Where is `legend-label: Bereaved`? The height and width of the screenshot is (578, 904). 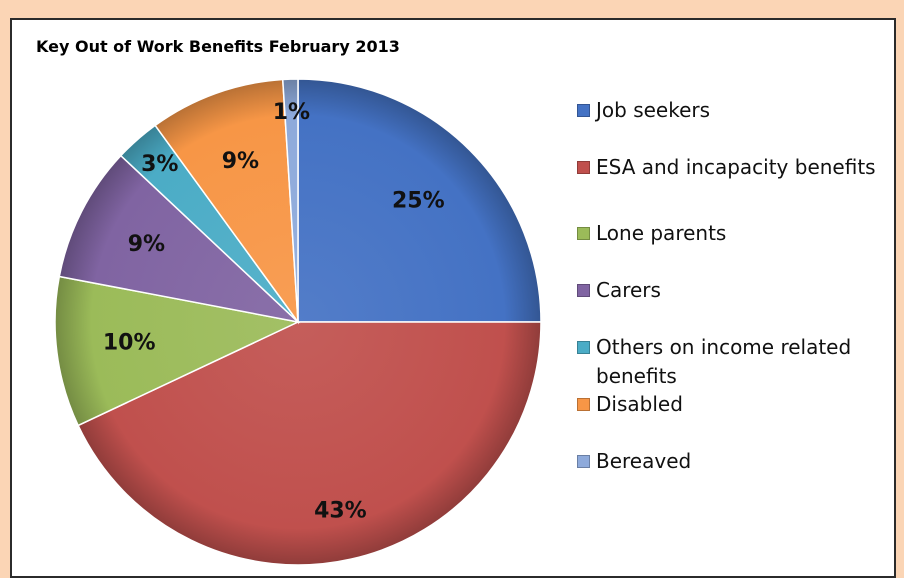 legend-label: Bereaved is located at coordinates (644, 461).